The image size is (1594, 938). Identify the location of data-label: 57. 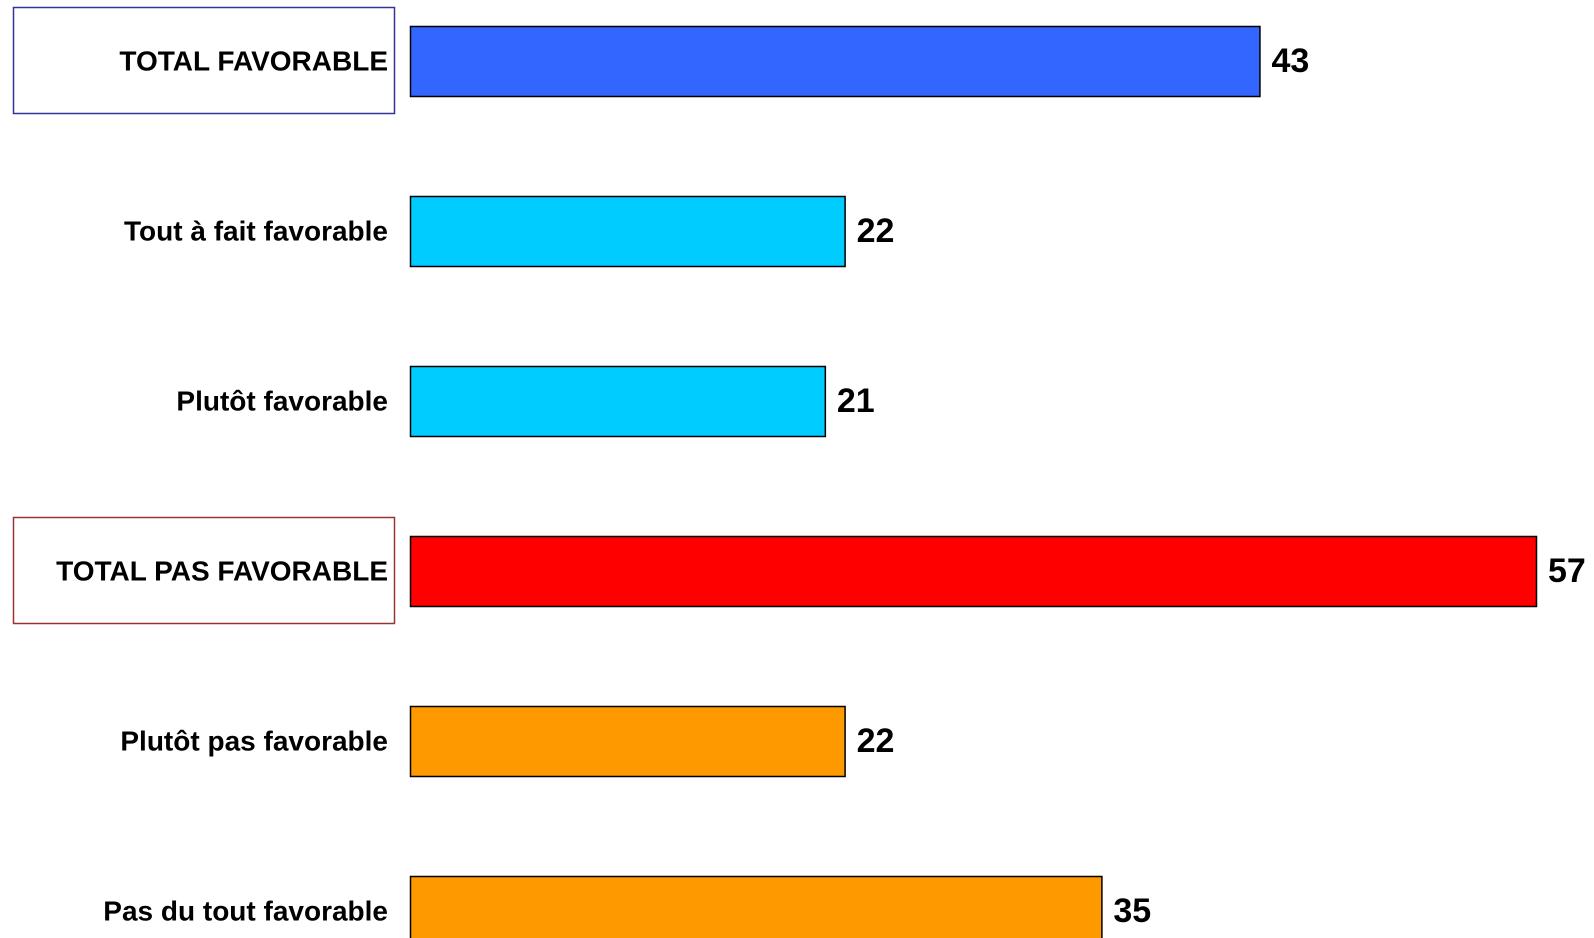
(1567, 571).